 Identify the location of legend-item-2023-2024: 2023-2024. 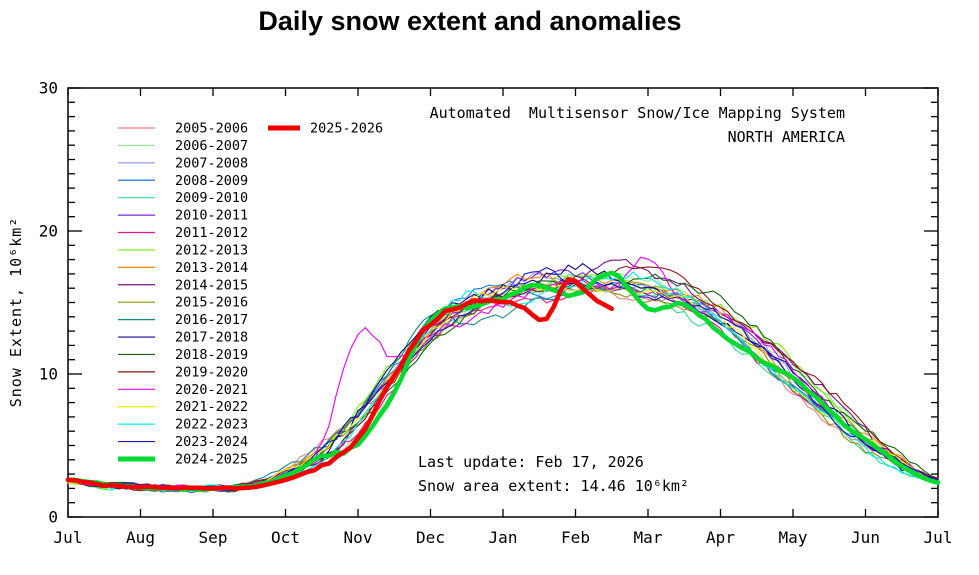
(183, 442).